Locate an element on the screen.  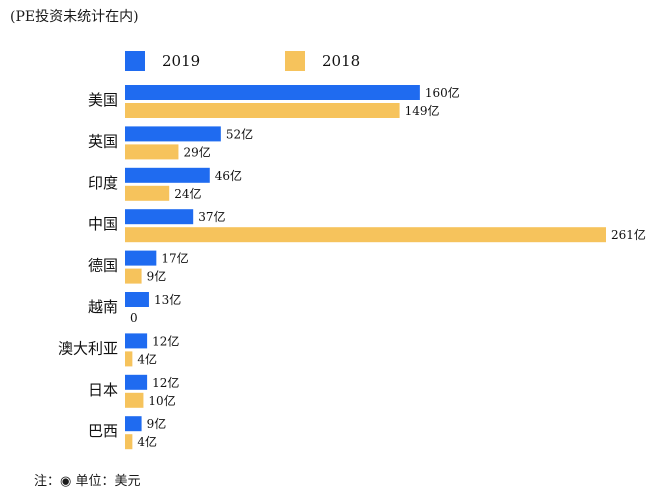
value-label-2019-0: 160亿 is located at coordinates (442, 92).